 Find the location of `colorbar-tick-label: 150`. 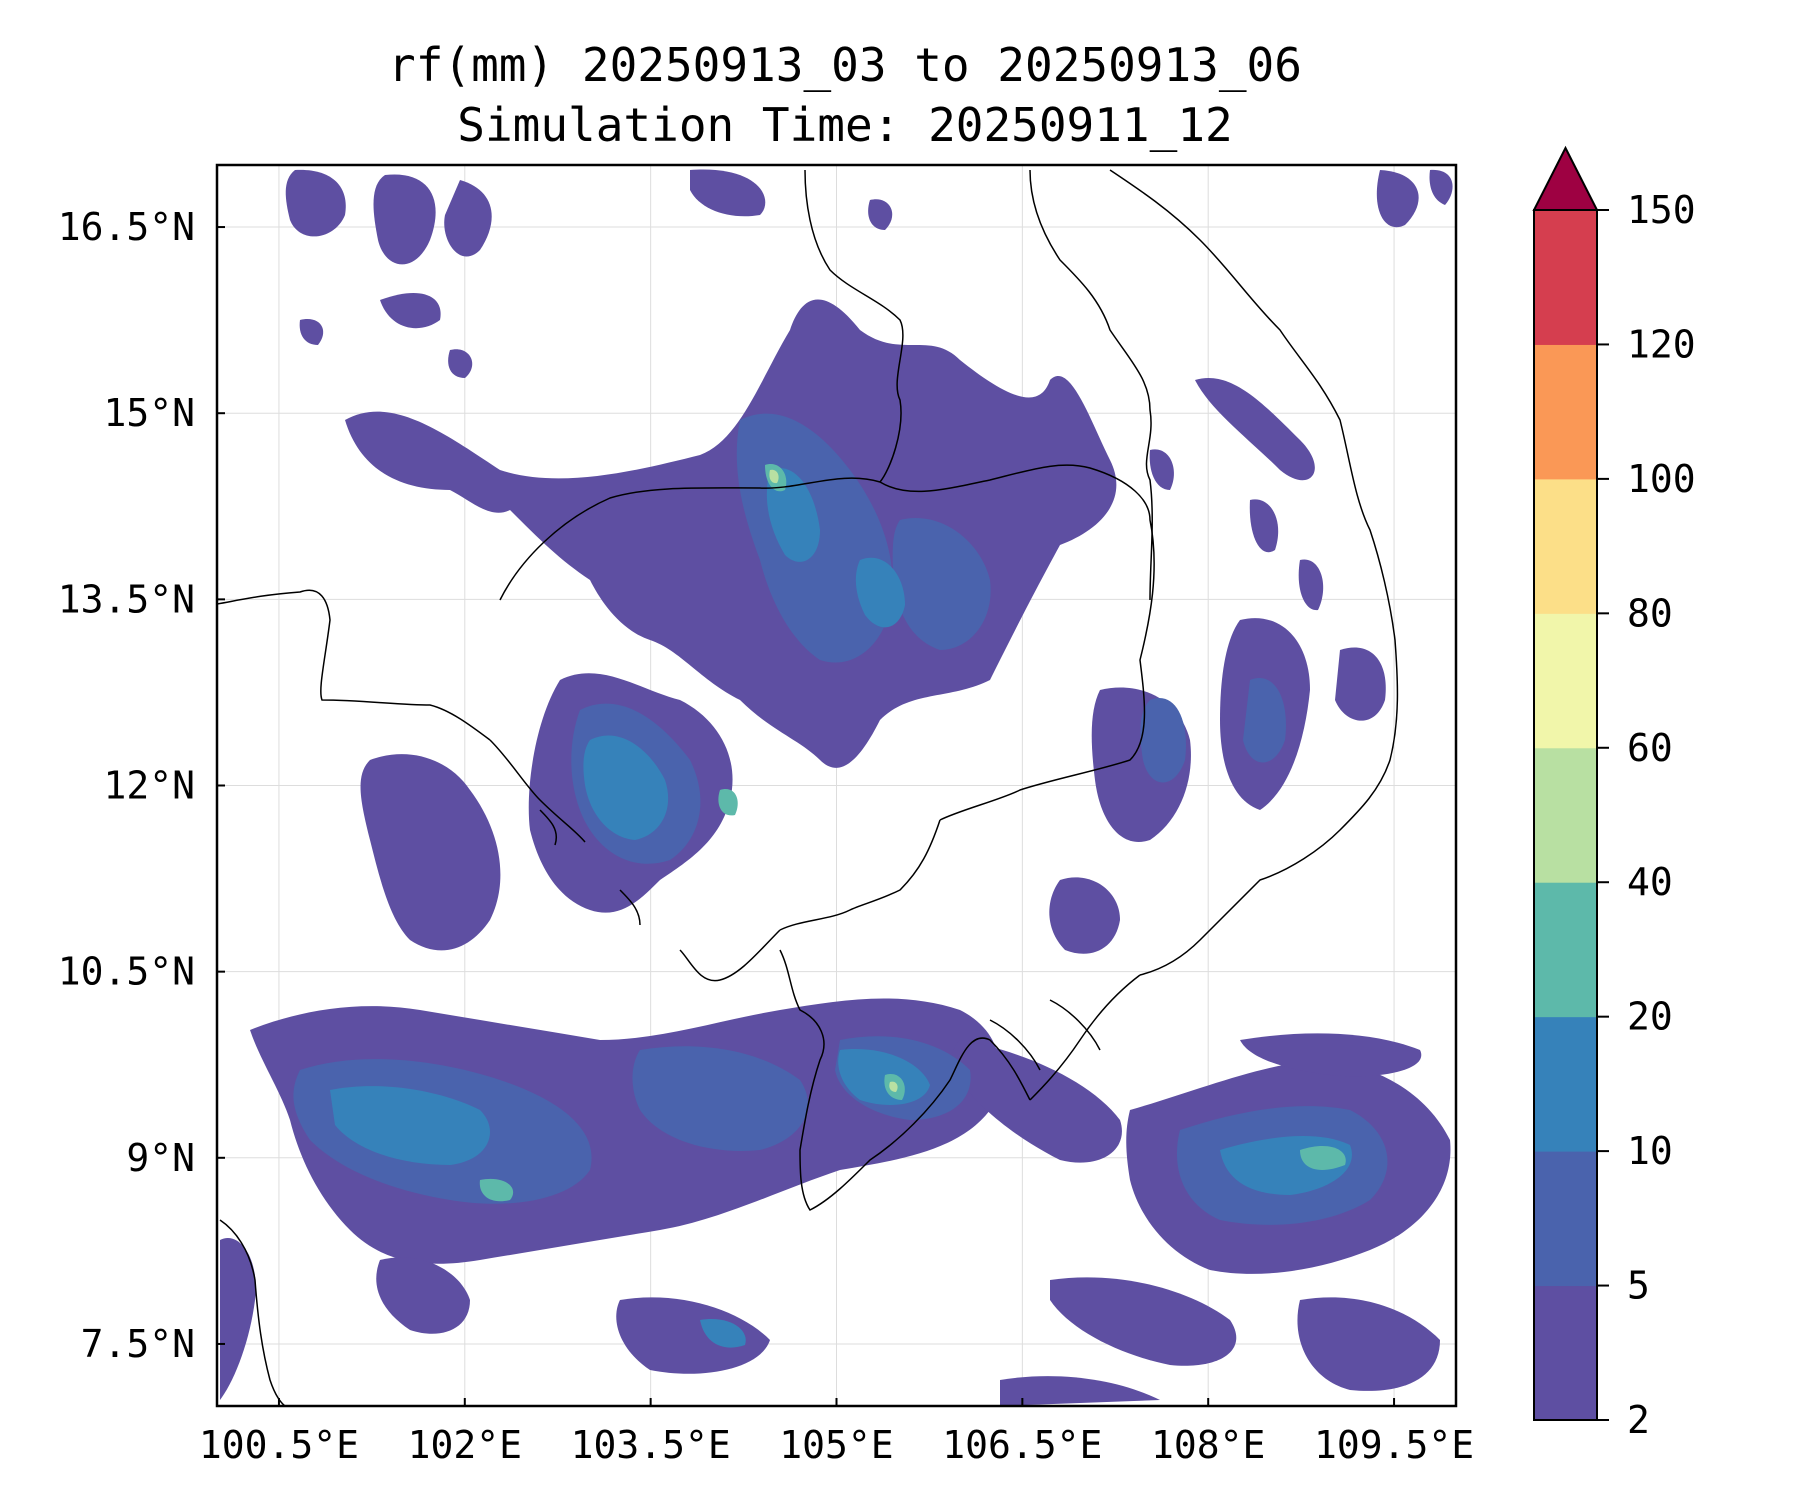

colorbar-tick-label: 150 is located at coordinates (1661, 210).